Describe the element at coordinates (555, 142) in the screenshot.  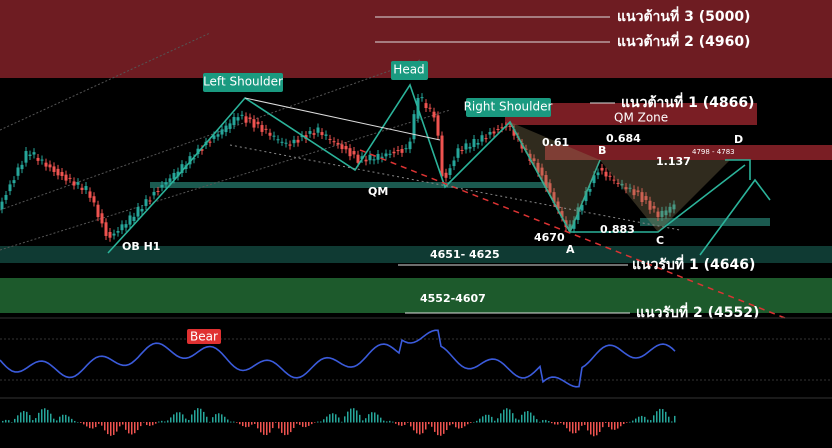
I see `fib-label: 0.61` at that location.